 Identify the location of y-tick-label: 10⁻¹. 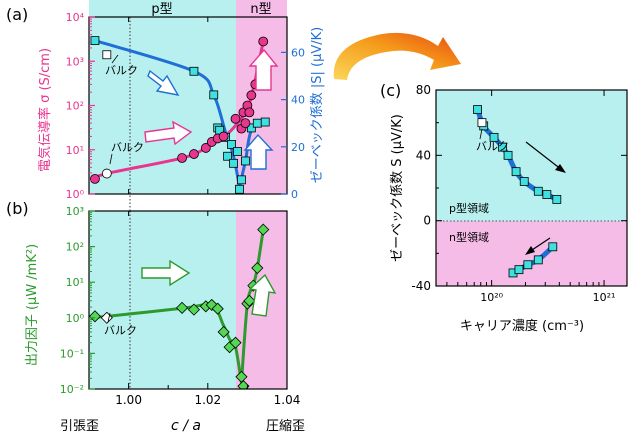
(72, 353).